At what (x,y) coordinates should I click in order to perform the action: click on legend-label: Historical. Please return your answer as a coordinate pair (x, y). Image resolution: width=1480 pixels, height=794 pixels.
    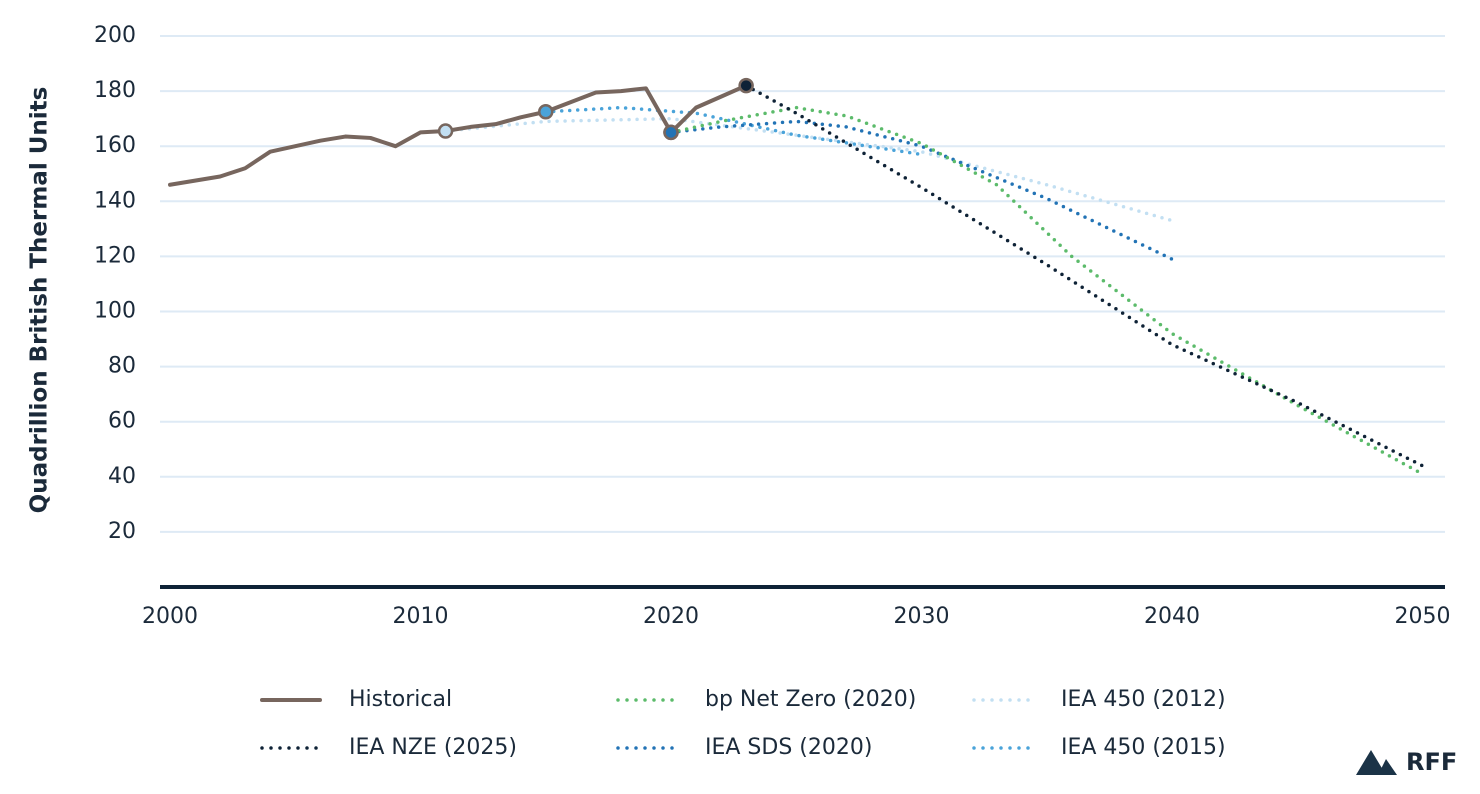
    Looking at the image, I should click on (400, 699).